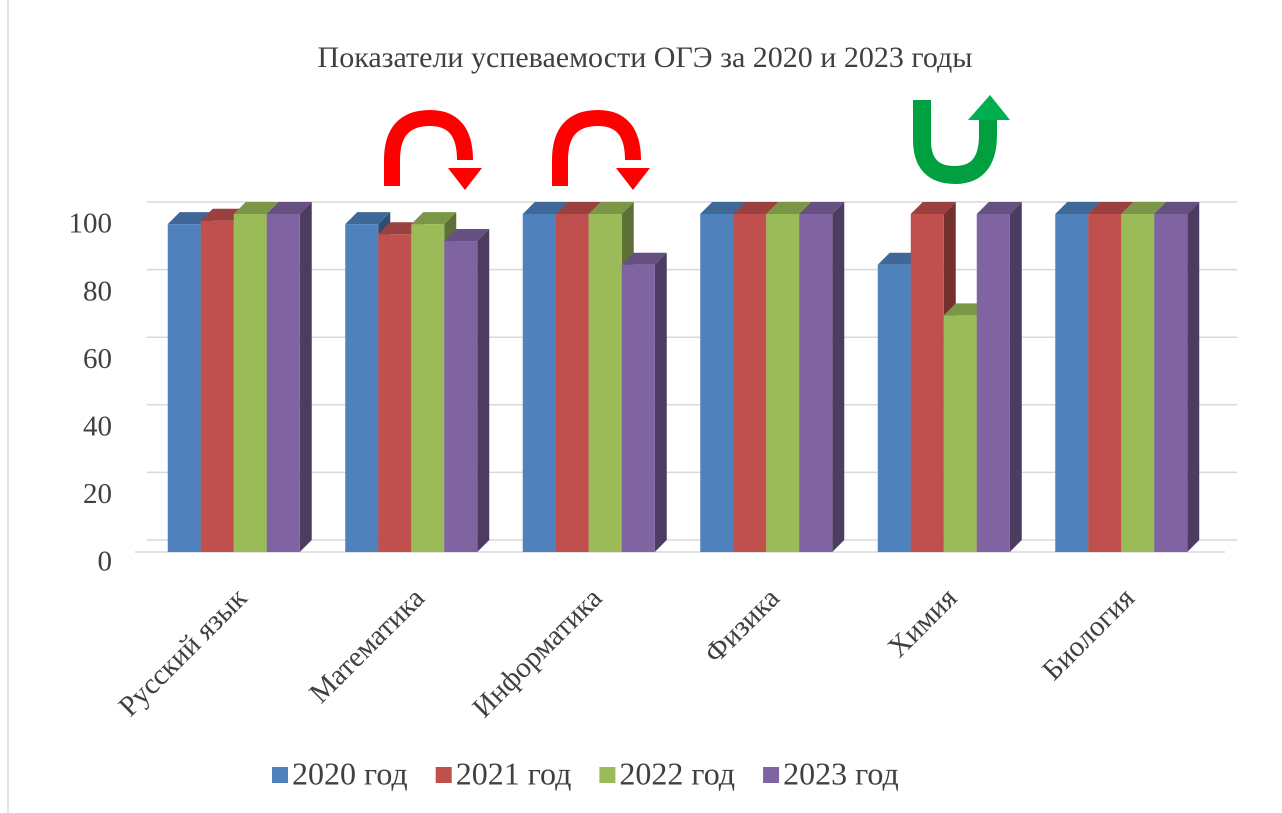 The width and height of the screenshot is (1282, 813). Describe the element at coordinates (923, 623) in the screenshot. I see `x-tick-label: Химия` at that location.